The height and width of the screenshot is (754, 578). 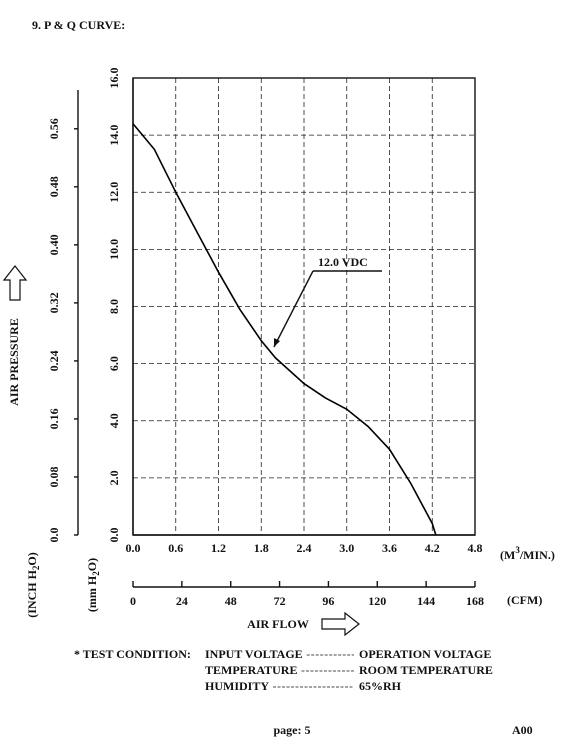 What do you see at coordinates (133, 548) in the screenshot?
I see `x-tick-label: 0.0` at bounding box center [133, 548].